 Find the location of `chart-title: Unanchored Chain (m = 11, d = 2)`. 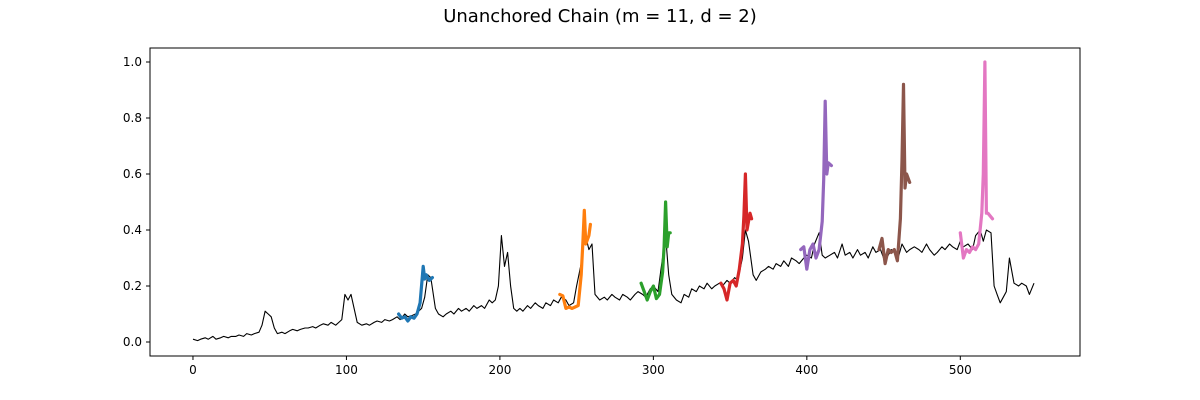

chart-title: Unanchored Chain (m = 11, d = 2) is located at coordinates (600, 16).